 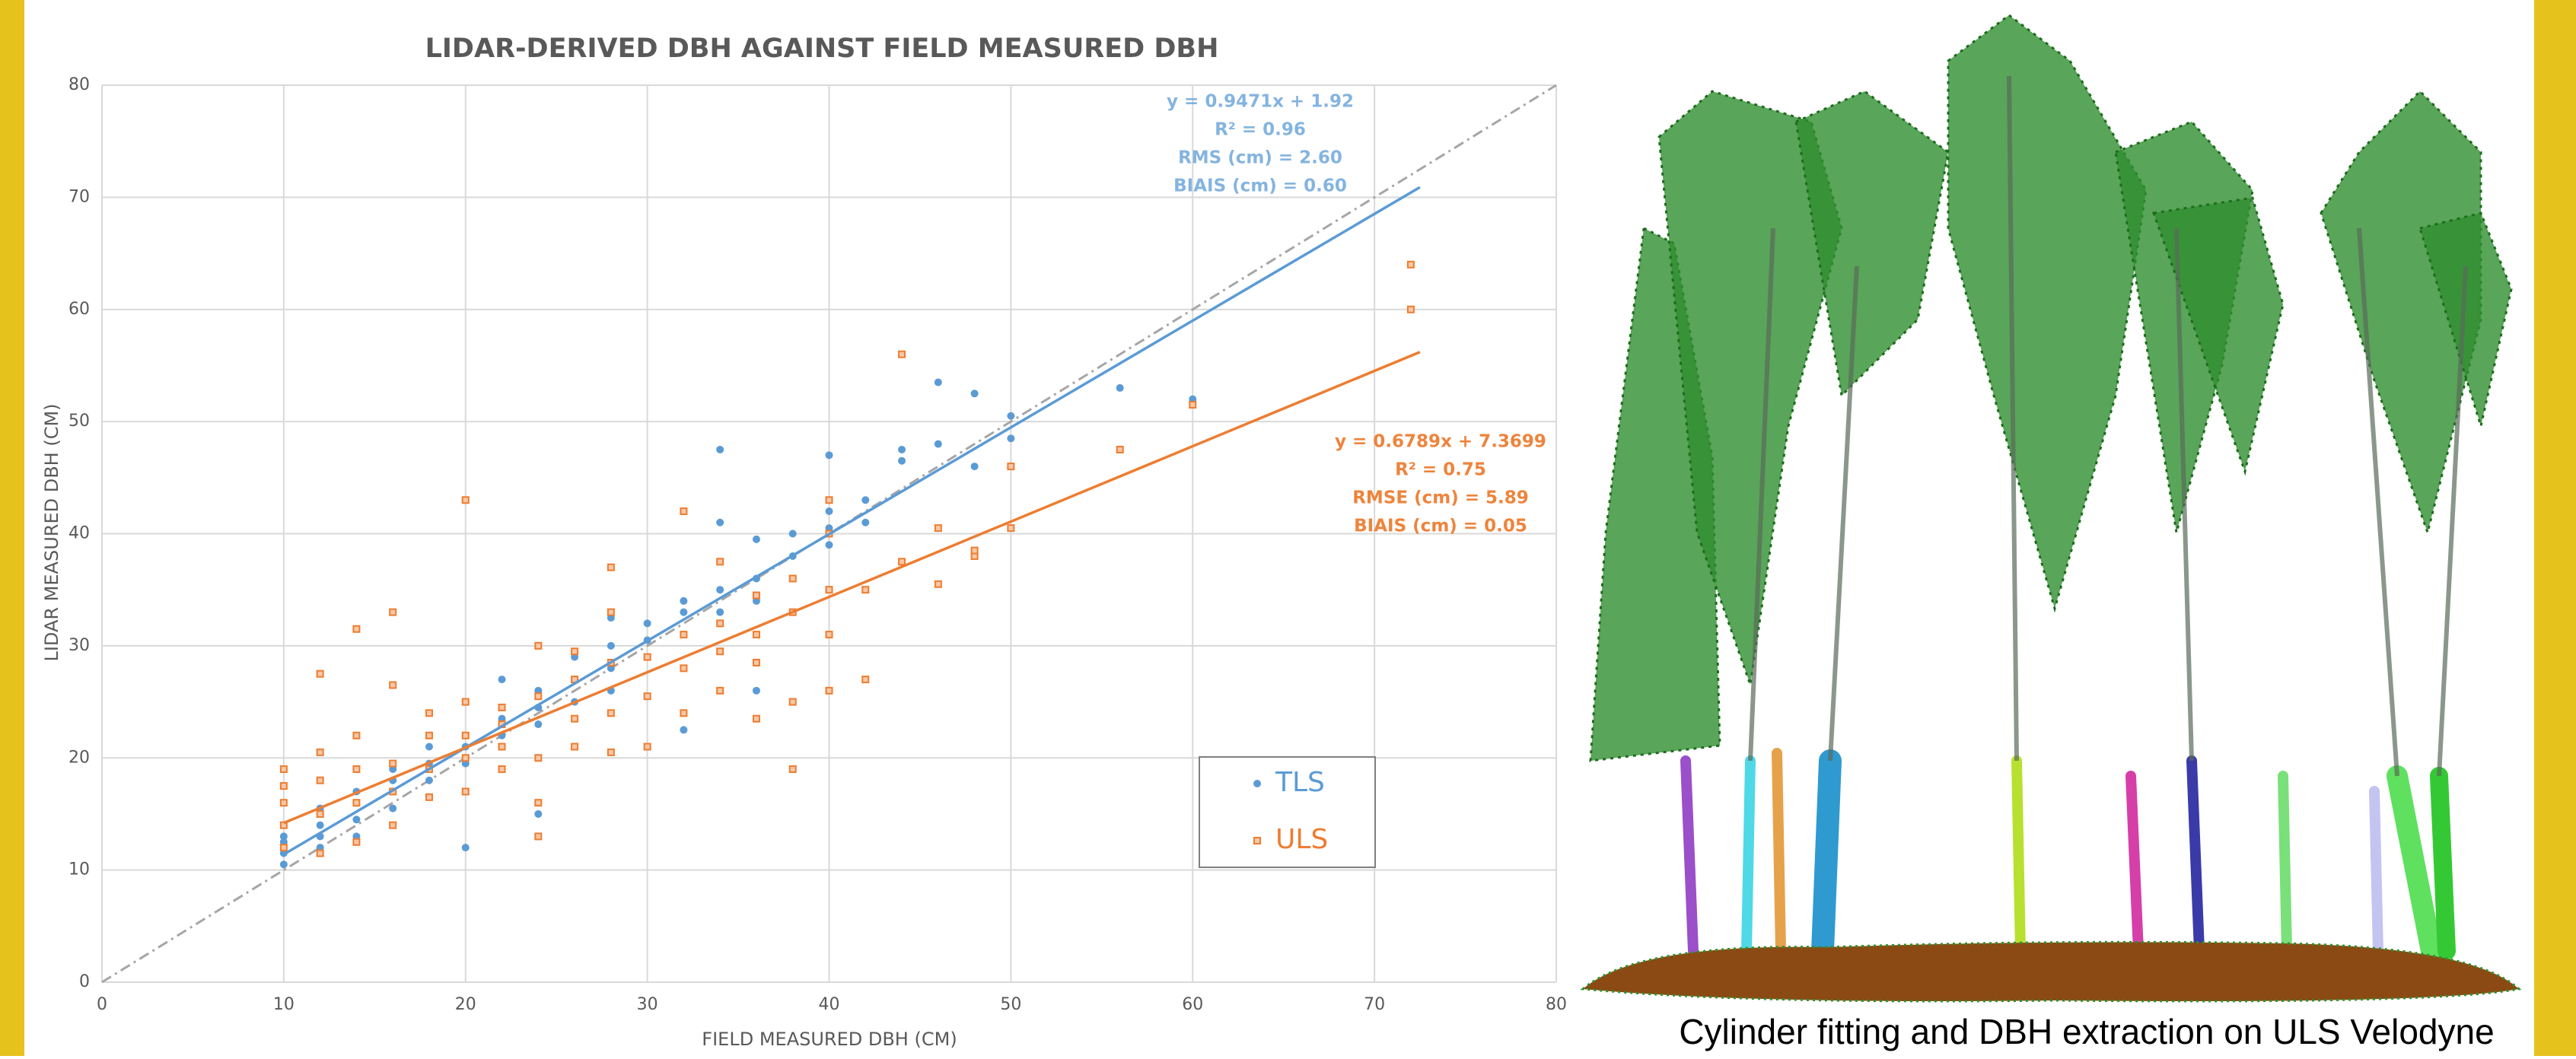 I want to click on y-tick-label: 40, so click(x=79, y=534).